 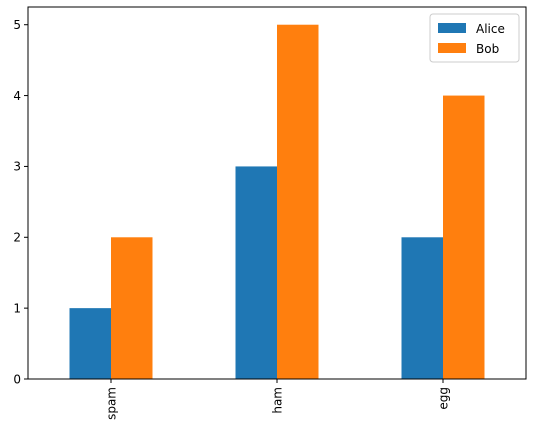 What do you see at coordinates (452, 48) in the screenshot?
I see `legend-swatch-bob` at bounding box center [452, 48].